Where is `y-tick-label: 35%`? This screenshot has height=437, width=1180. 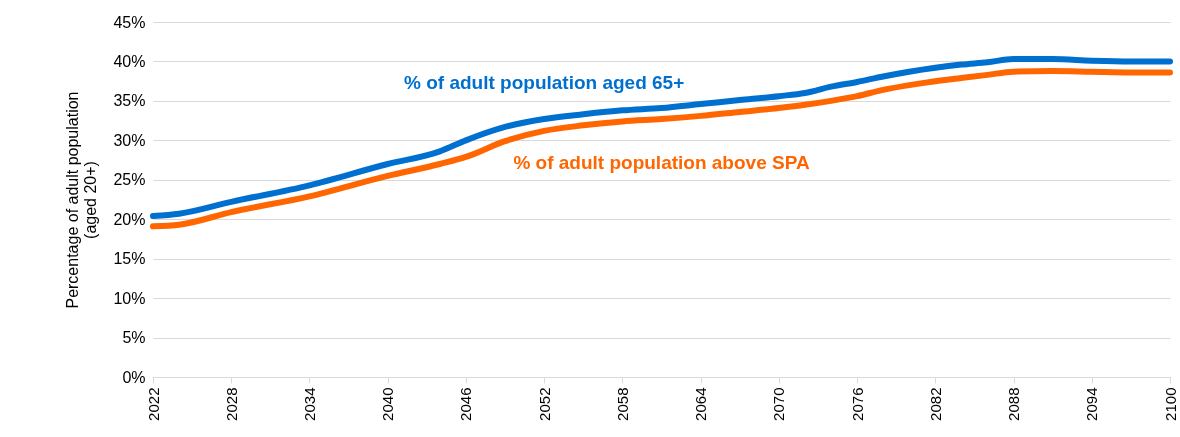
y-tick-label: 35% is located at coordinates (129, 101).